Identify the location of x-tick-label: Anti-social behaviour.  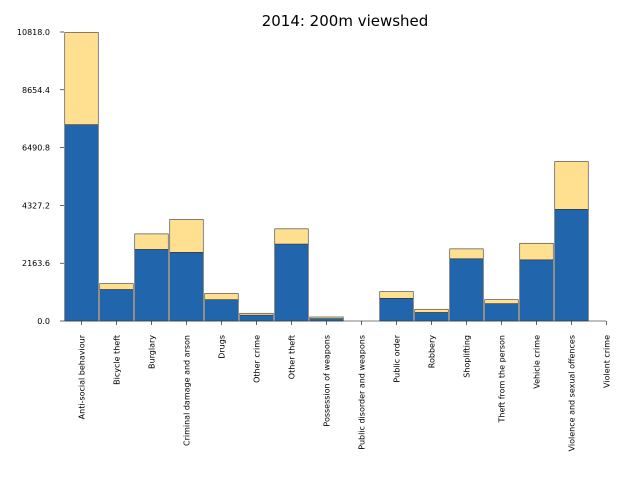
(82, 376).